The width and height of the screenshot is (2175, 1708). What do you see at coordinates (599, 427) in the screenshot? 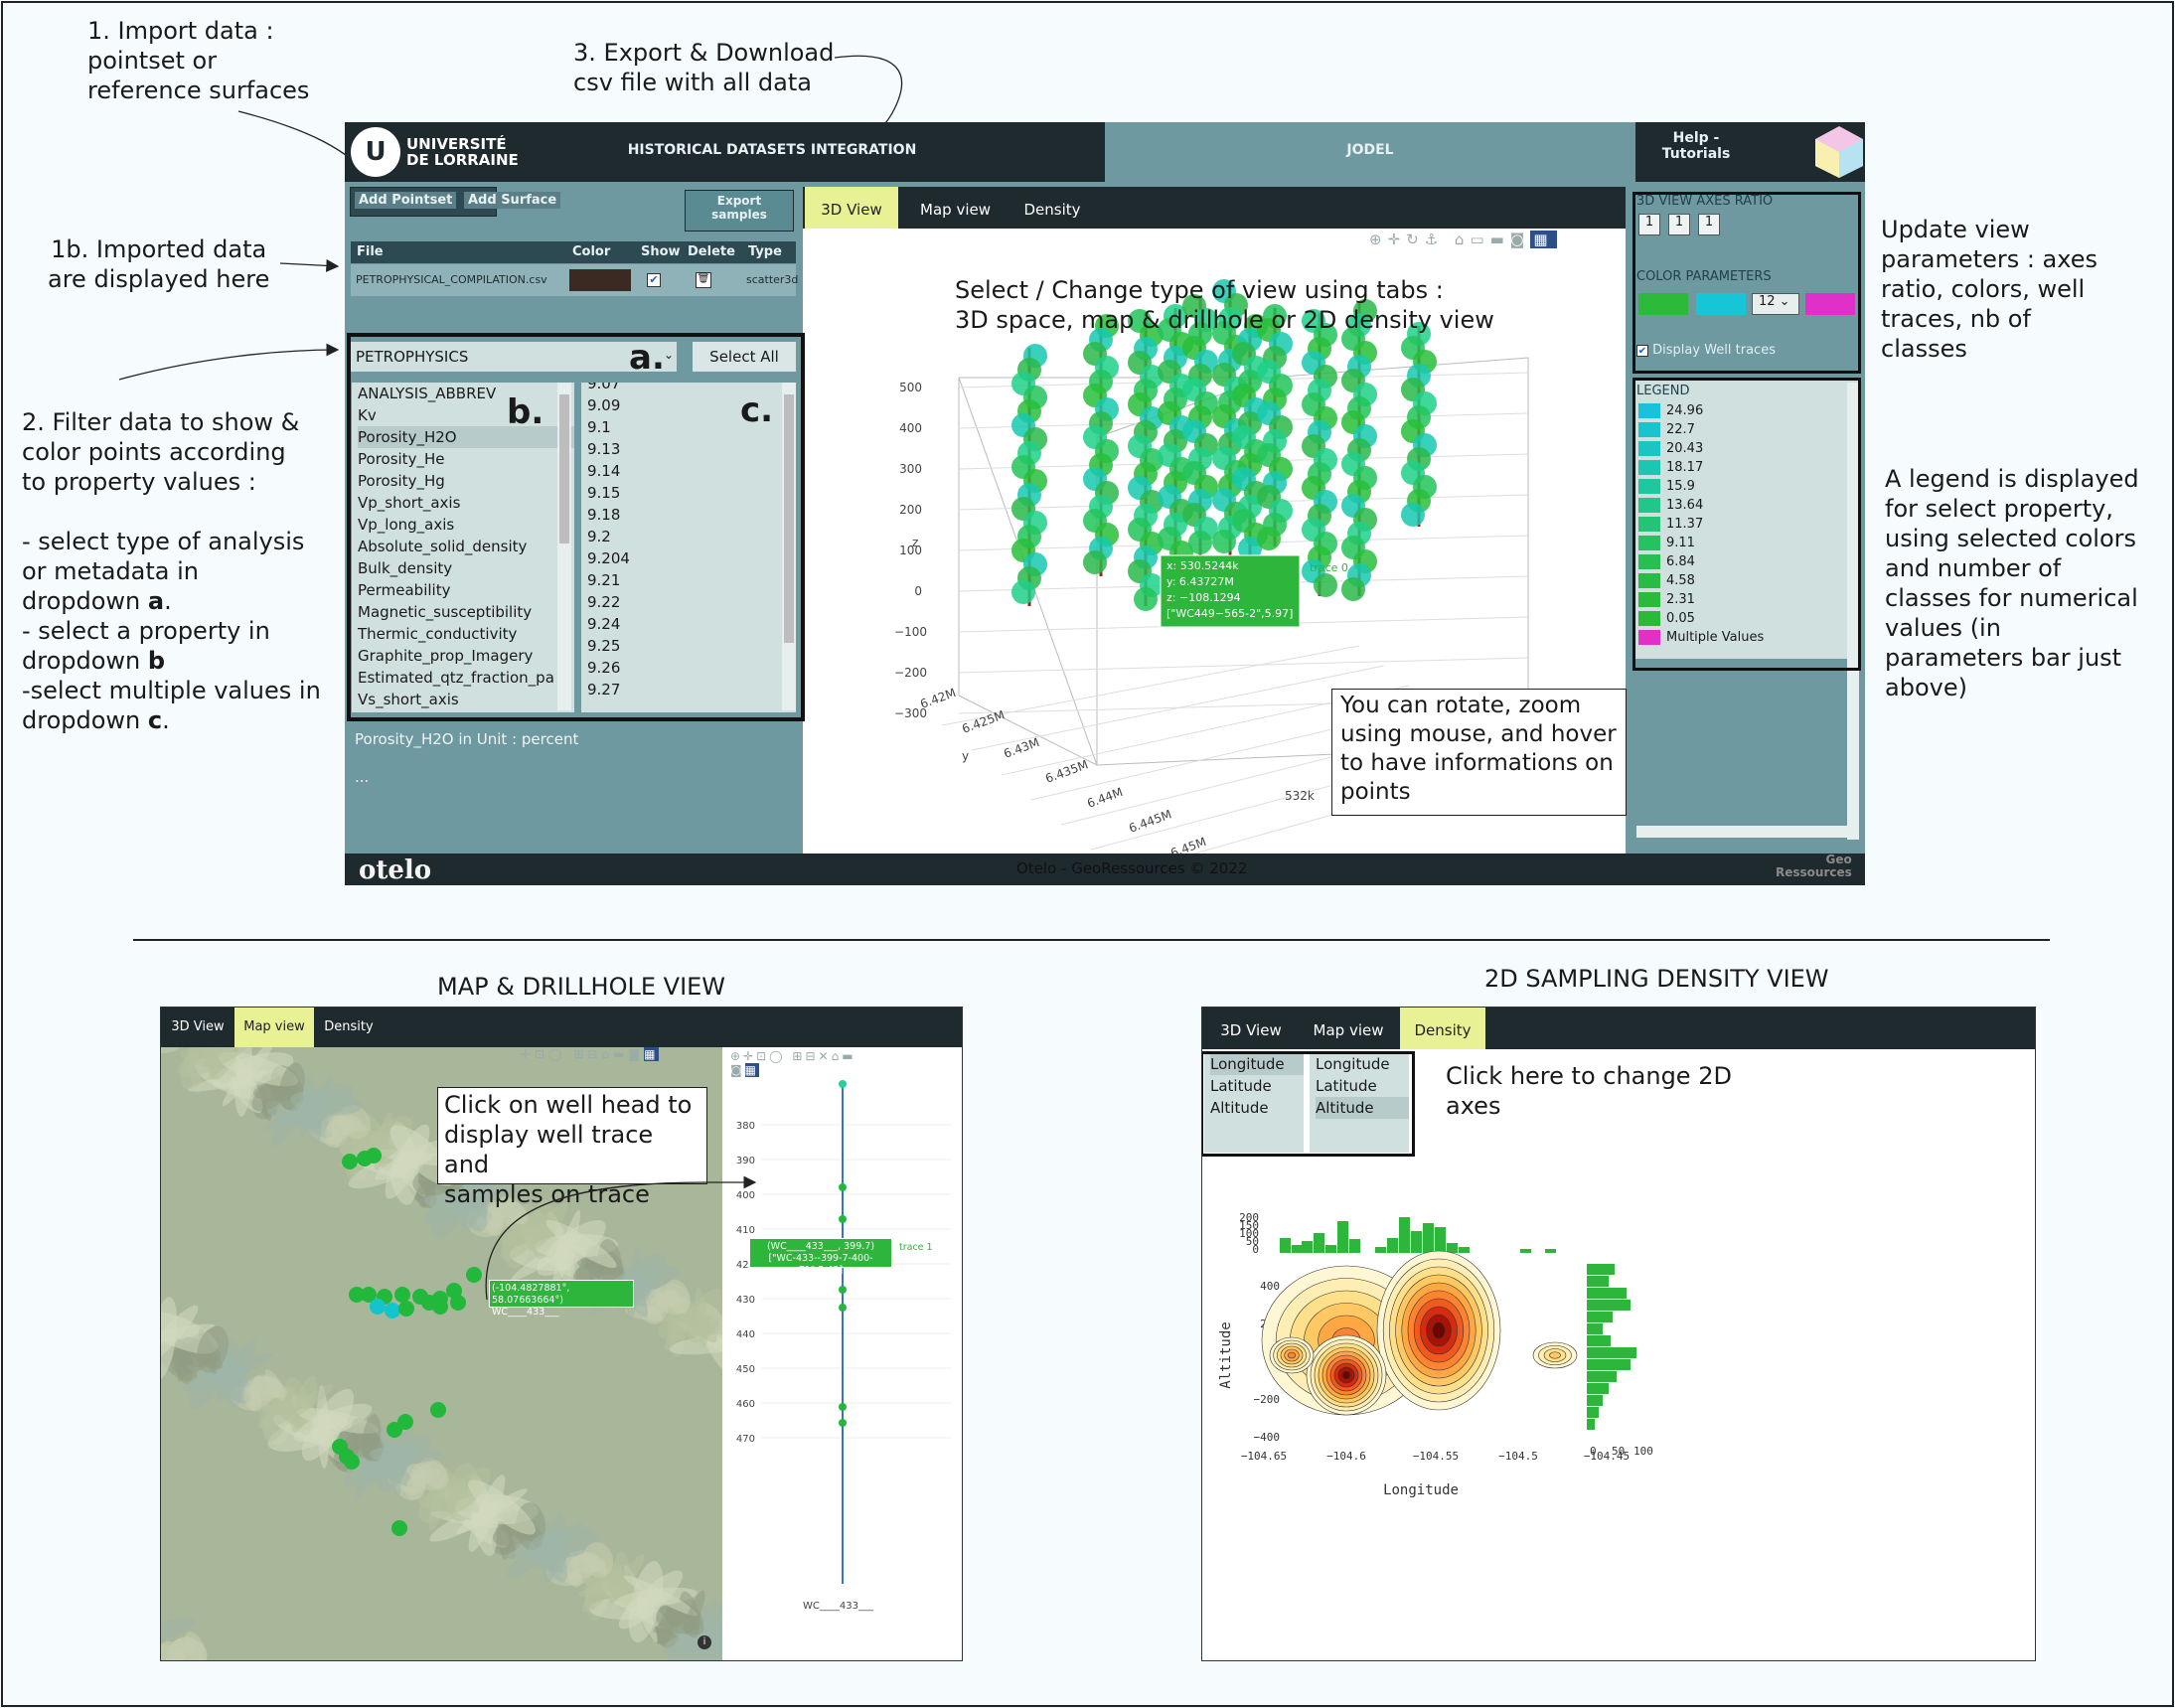
I see `list-c-item: 9.1` at bounding box center [599, 427].